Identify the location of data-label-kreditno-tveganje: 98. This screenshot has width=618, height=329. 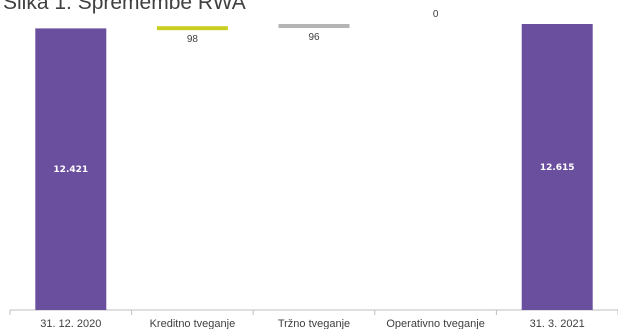
(193, 39).